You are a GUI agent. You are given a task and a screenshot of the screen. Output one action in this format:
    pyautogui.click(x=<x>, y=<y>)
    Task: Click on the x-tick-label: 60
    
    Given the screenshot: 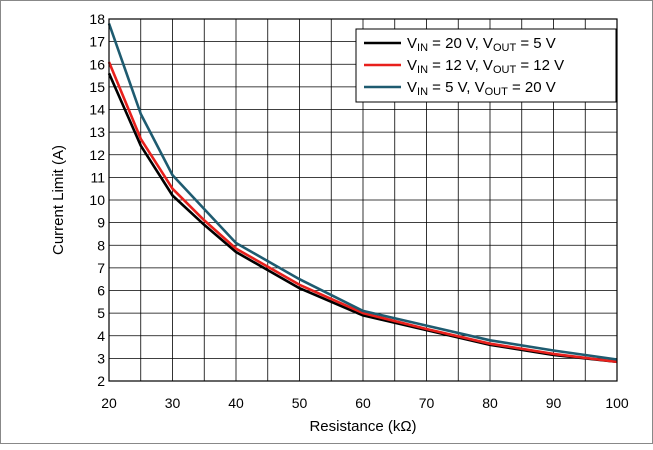 What is the action you would take?
    pyautogui.click(x=363, y=403)
    